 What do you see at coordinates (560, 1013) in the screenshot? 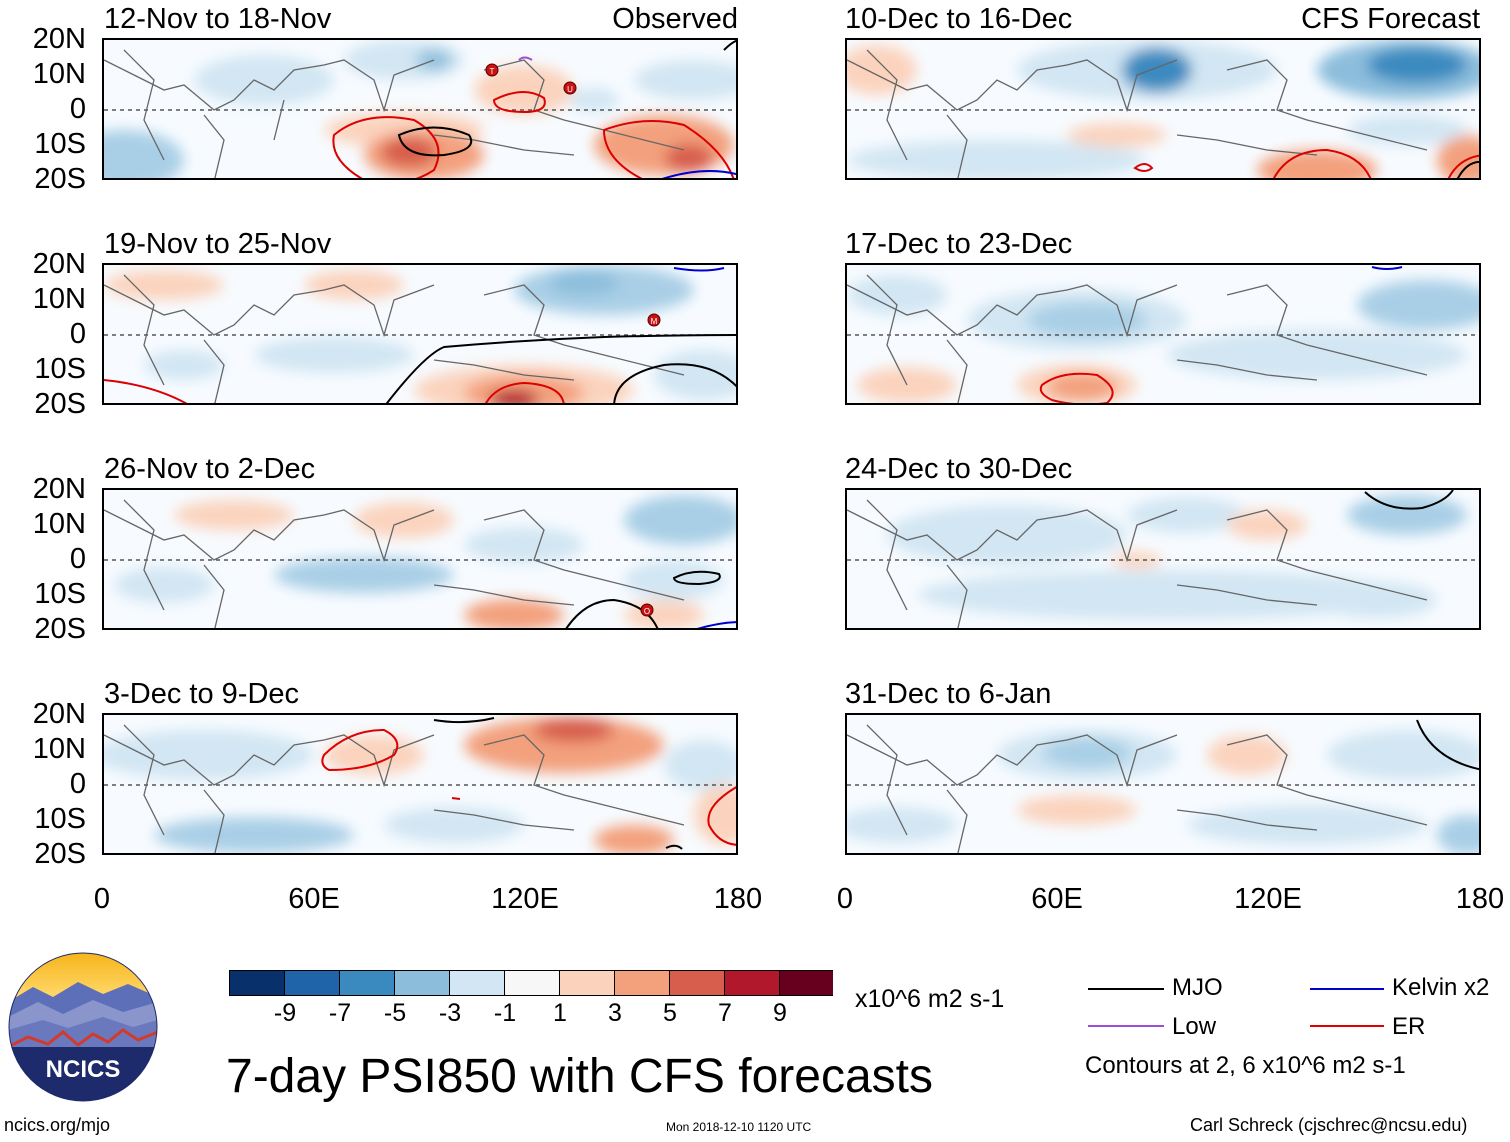
I see `colorbar-label: 1` at bounding box center [560, 1013].